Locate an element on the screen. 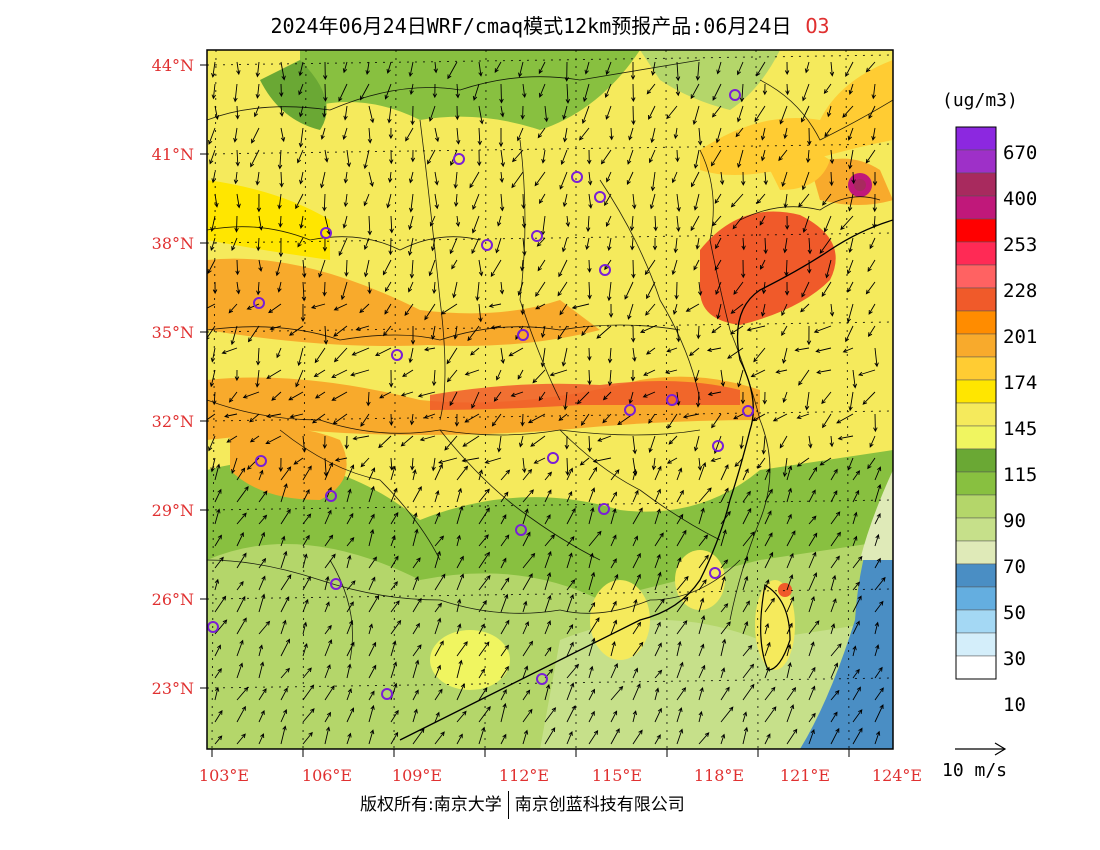  species-label: O3 is located at coordinates (817, 26).